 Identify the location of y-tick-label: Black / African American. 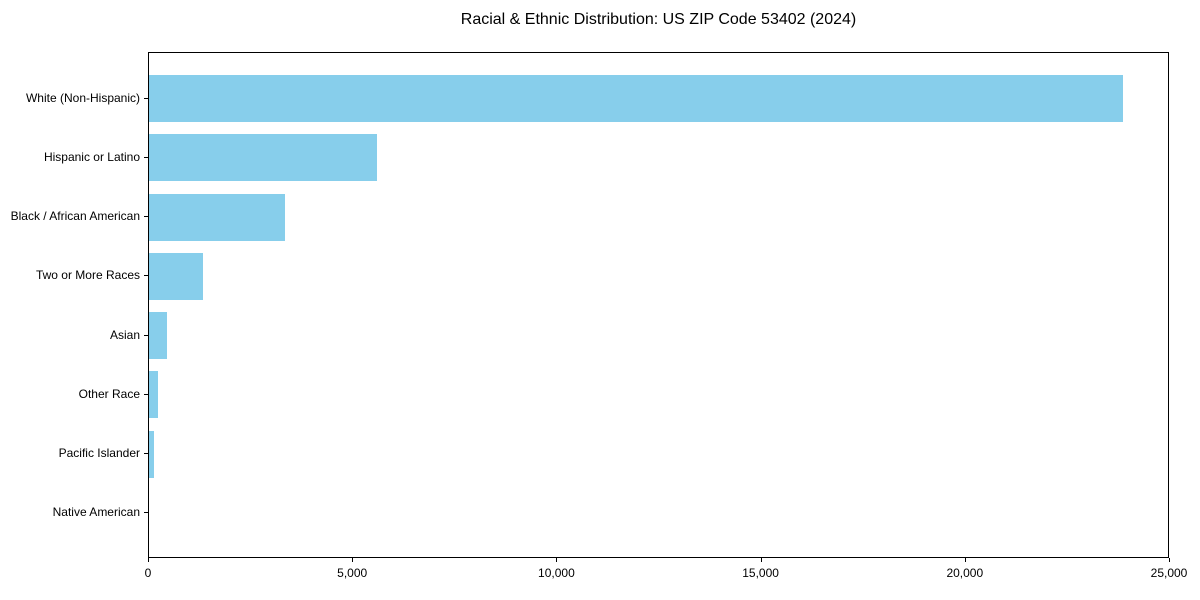
(75, 216).